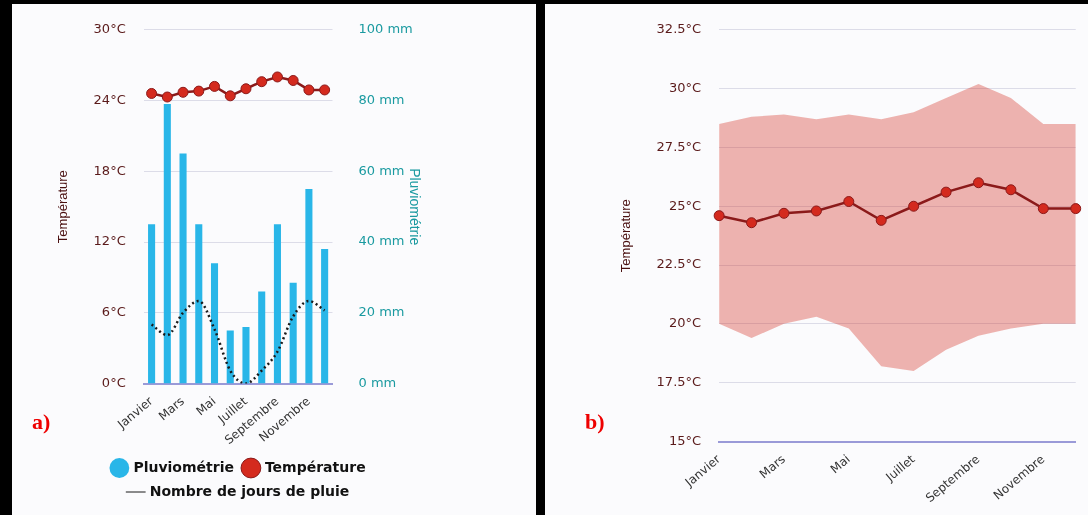  Describe the element at coordinates (679, 146) in the screenshot. I see `y-tick-label: 27.5°C` at that location.